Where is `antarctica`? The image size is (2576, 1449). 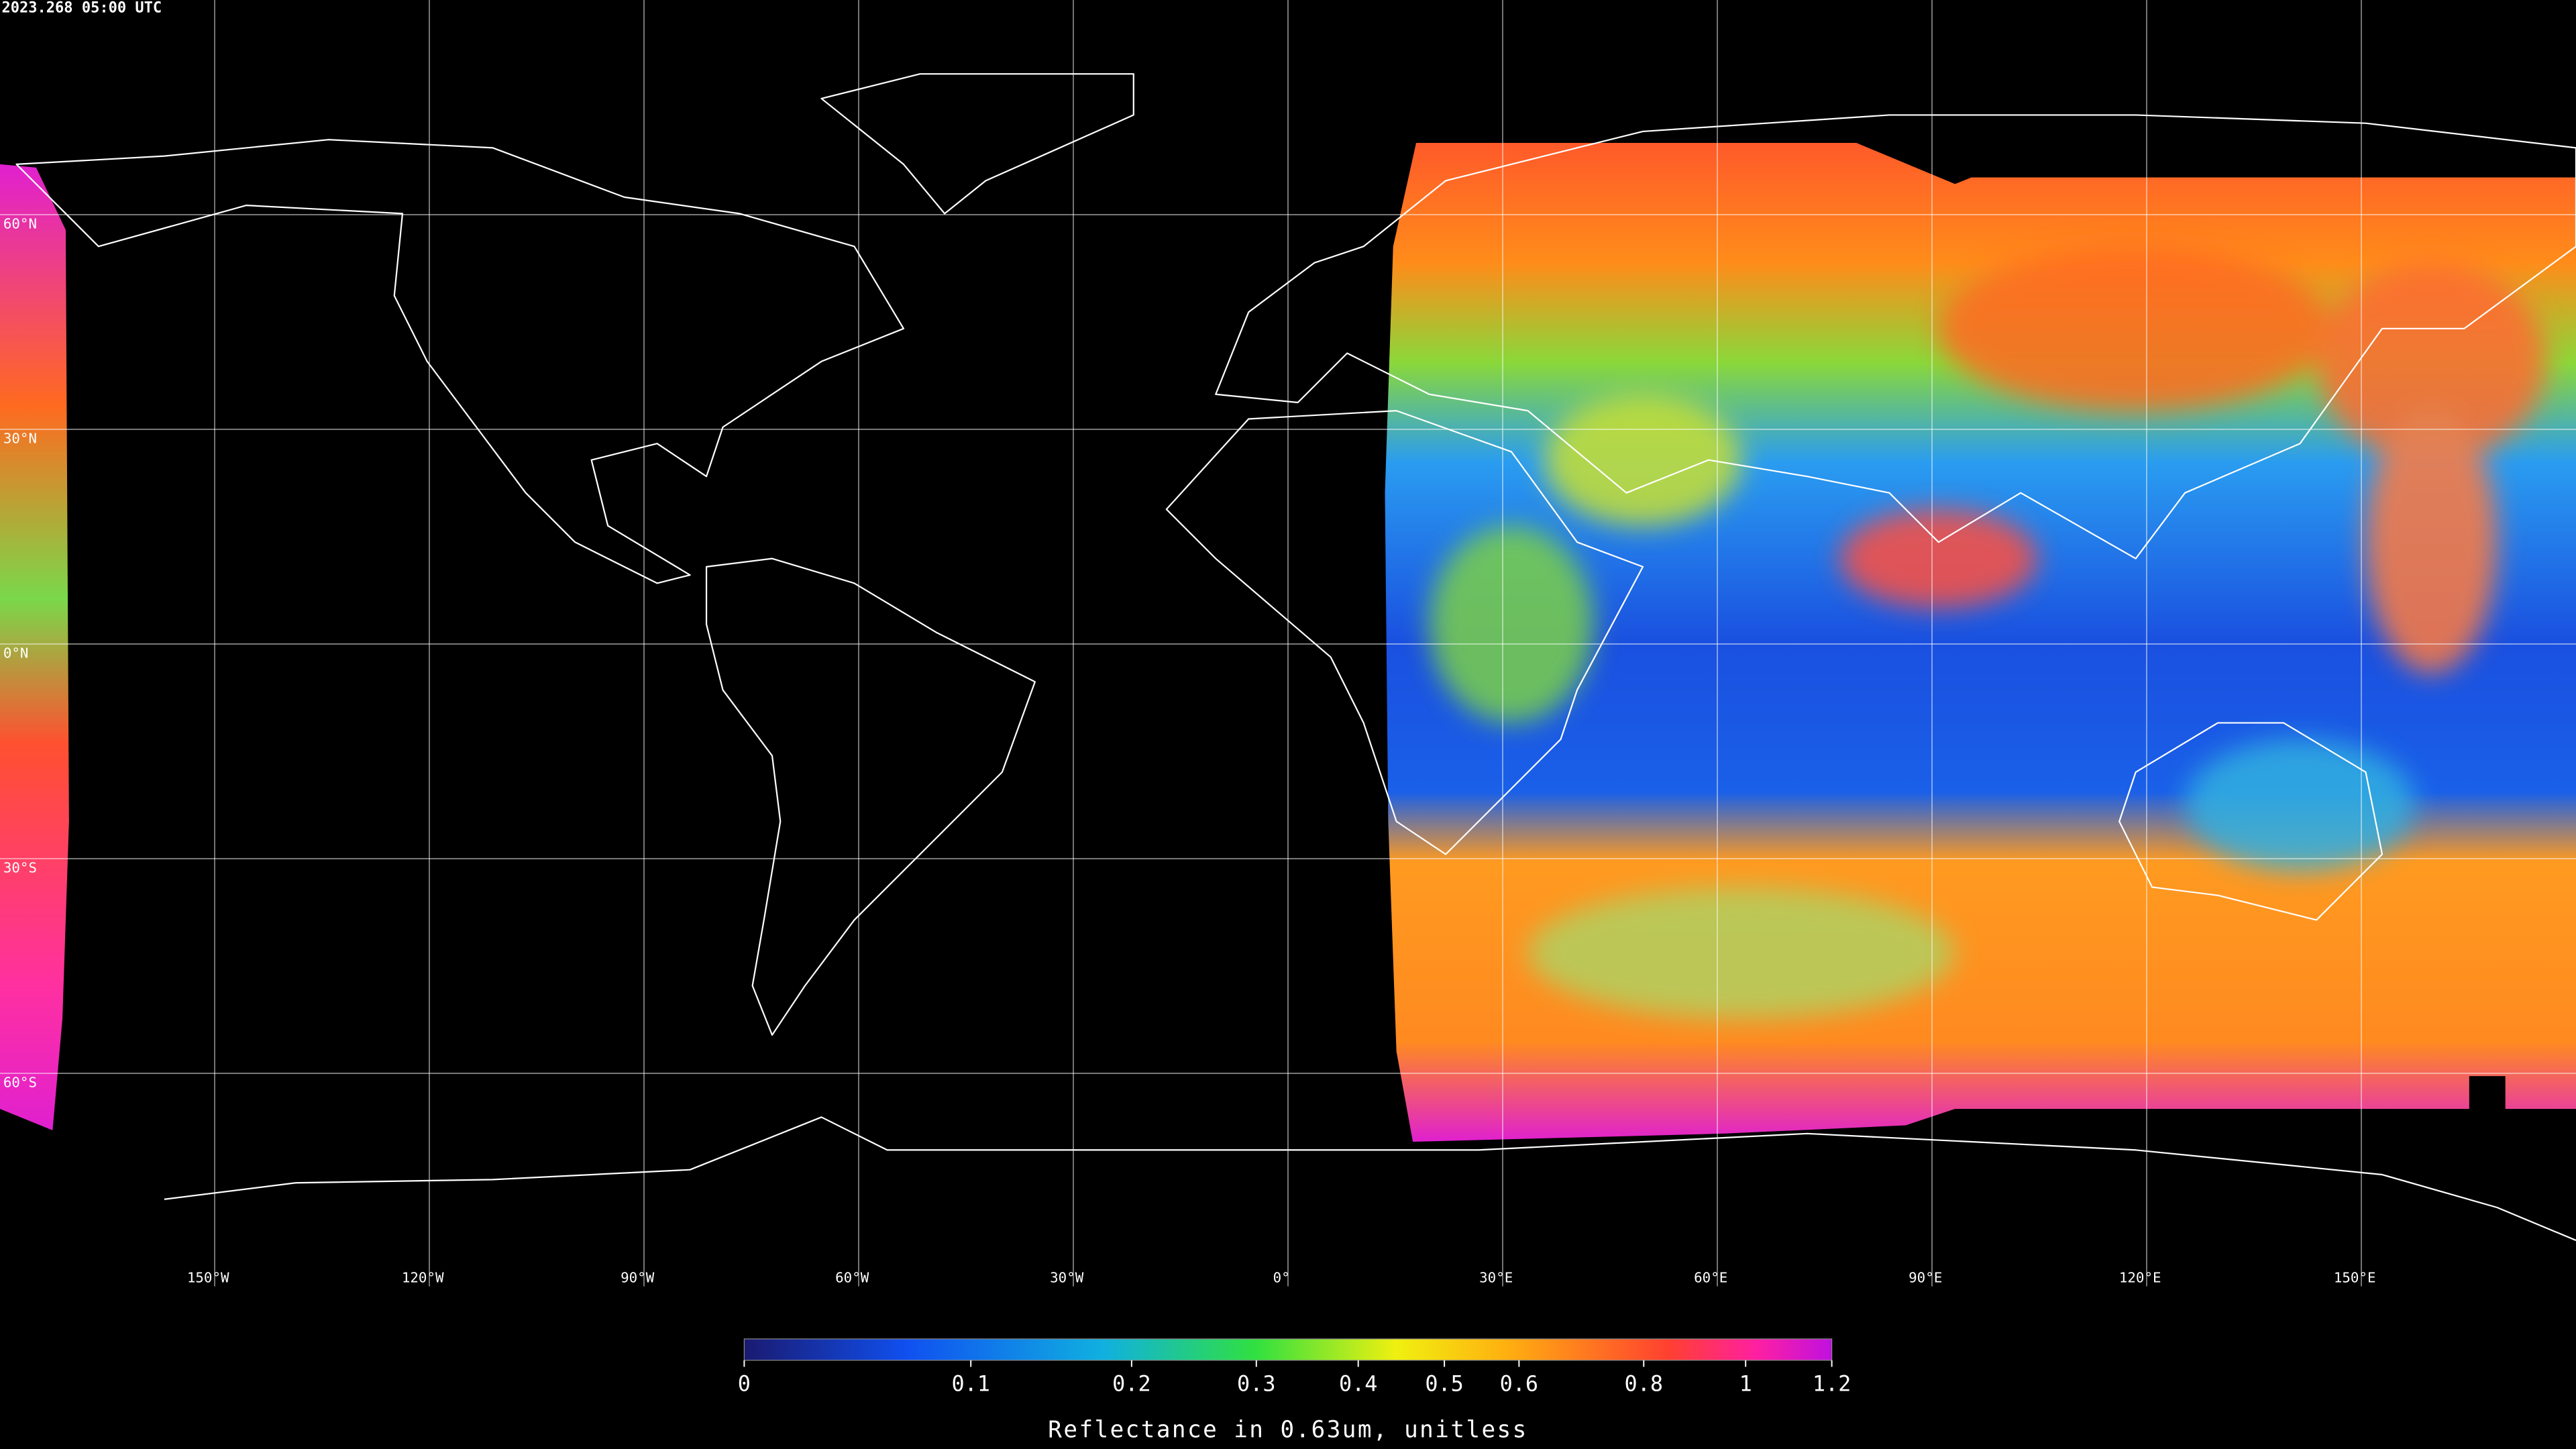 antarctica is located at coordinates (1370, 1178).